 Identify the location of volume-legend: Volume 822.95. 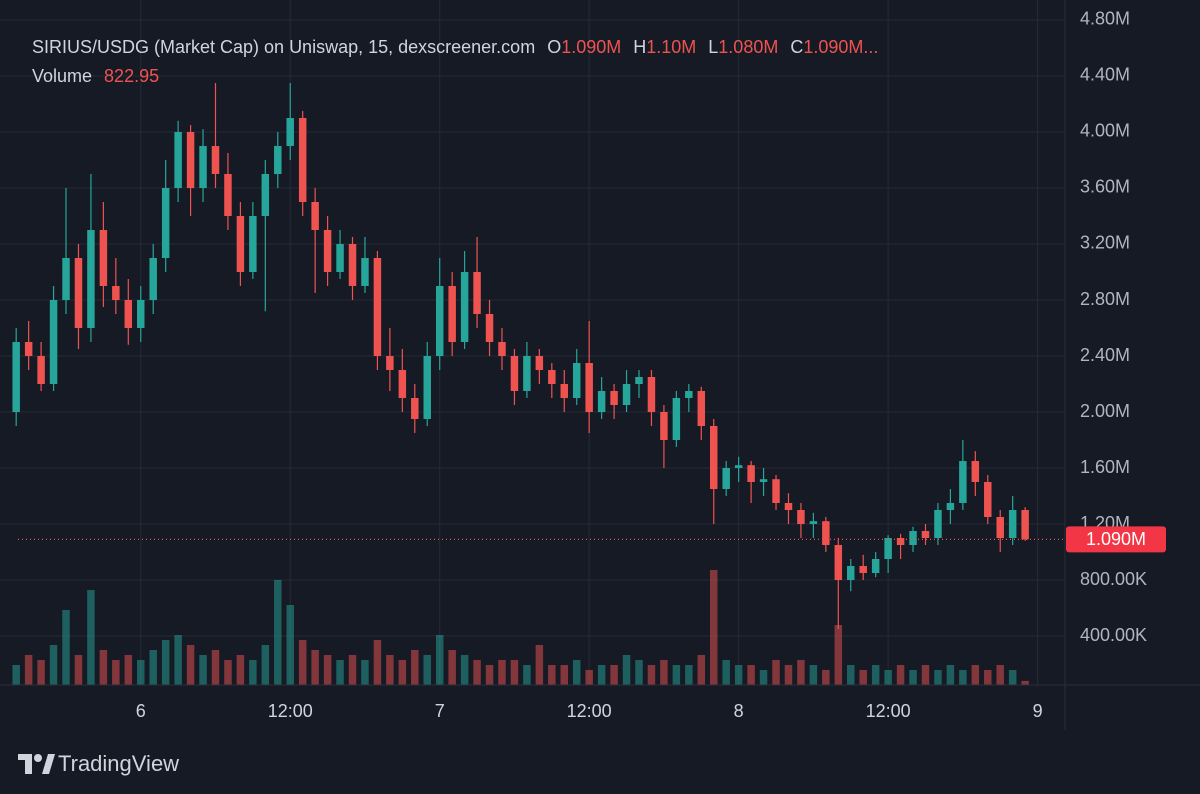
(95, 76).